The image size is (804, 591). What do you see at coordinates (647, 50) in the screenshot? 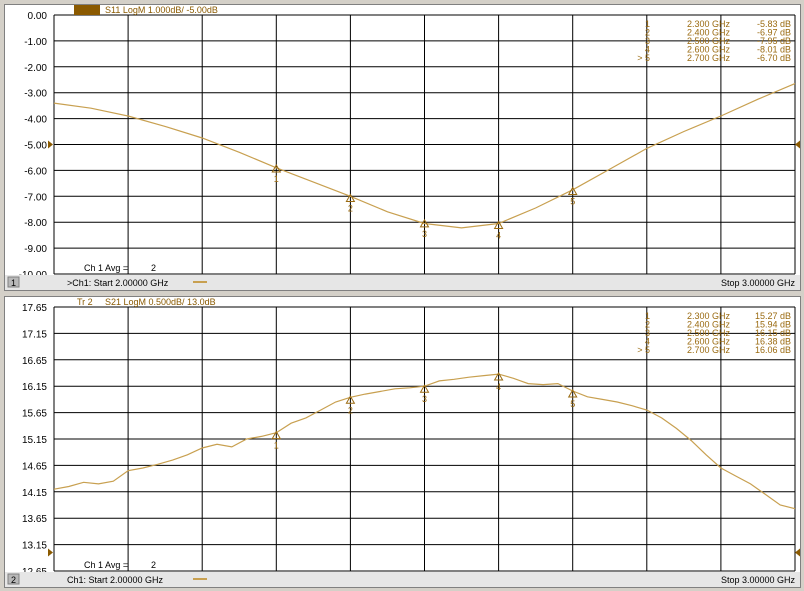
I see `chart1-marker-table-id: 4` at bounding box center [647, 50].